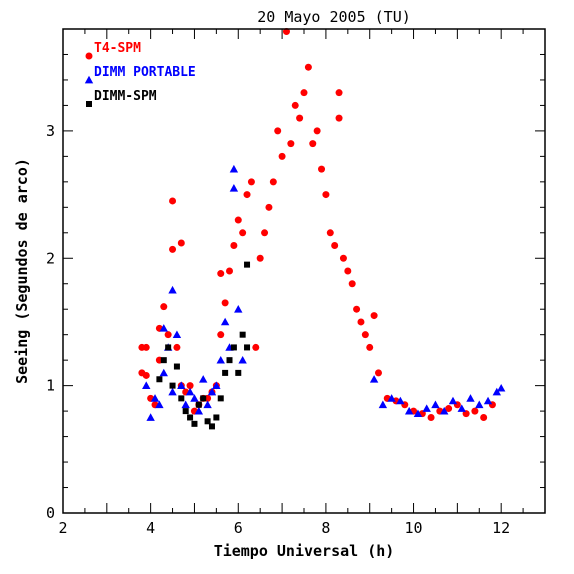 The width and height of the screenshot is (574, 574). What do you see at coordinates (414, 528) in the screenshot?
I see `x-tick-label: 10` at bounding box center [414, 528].